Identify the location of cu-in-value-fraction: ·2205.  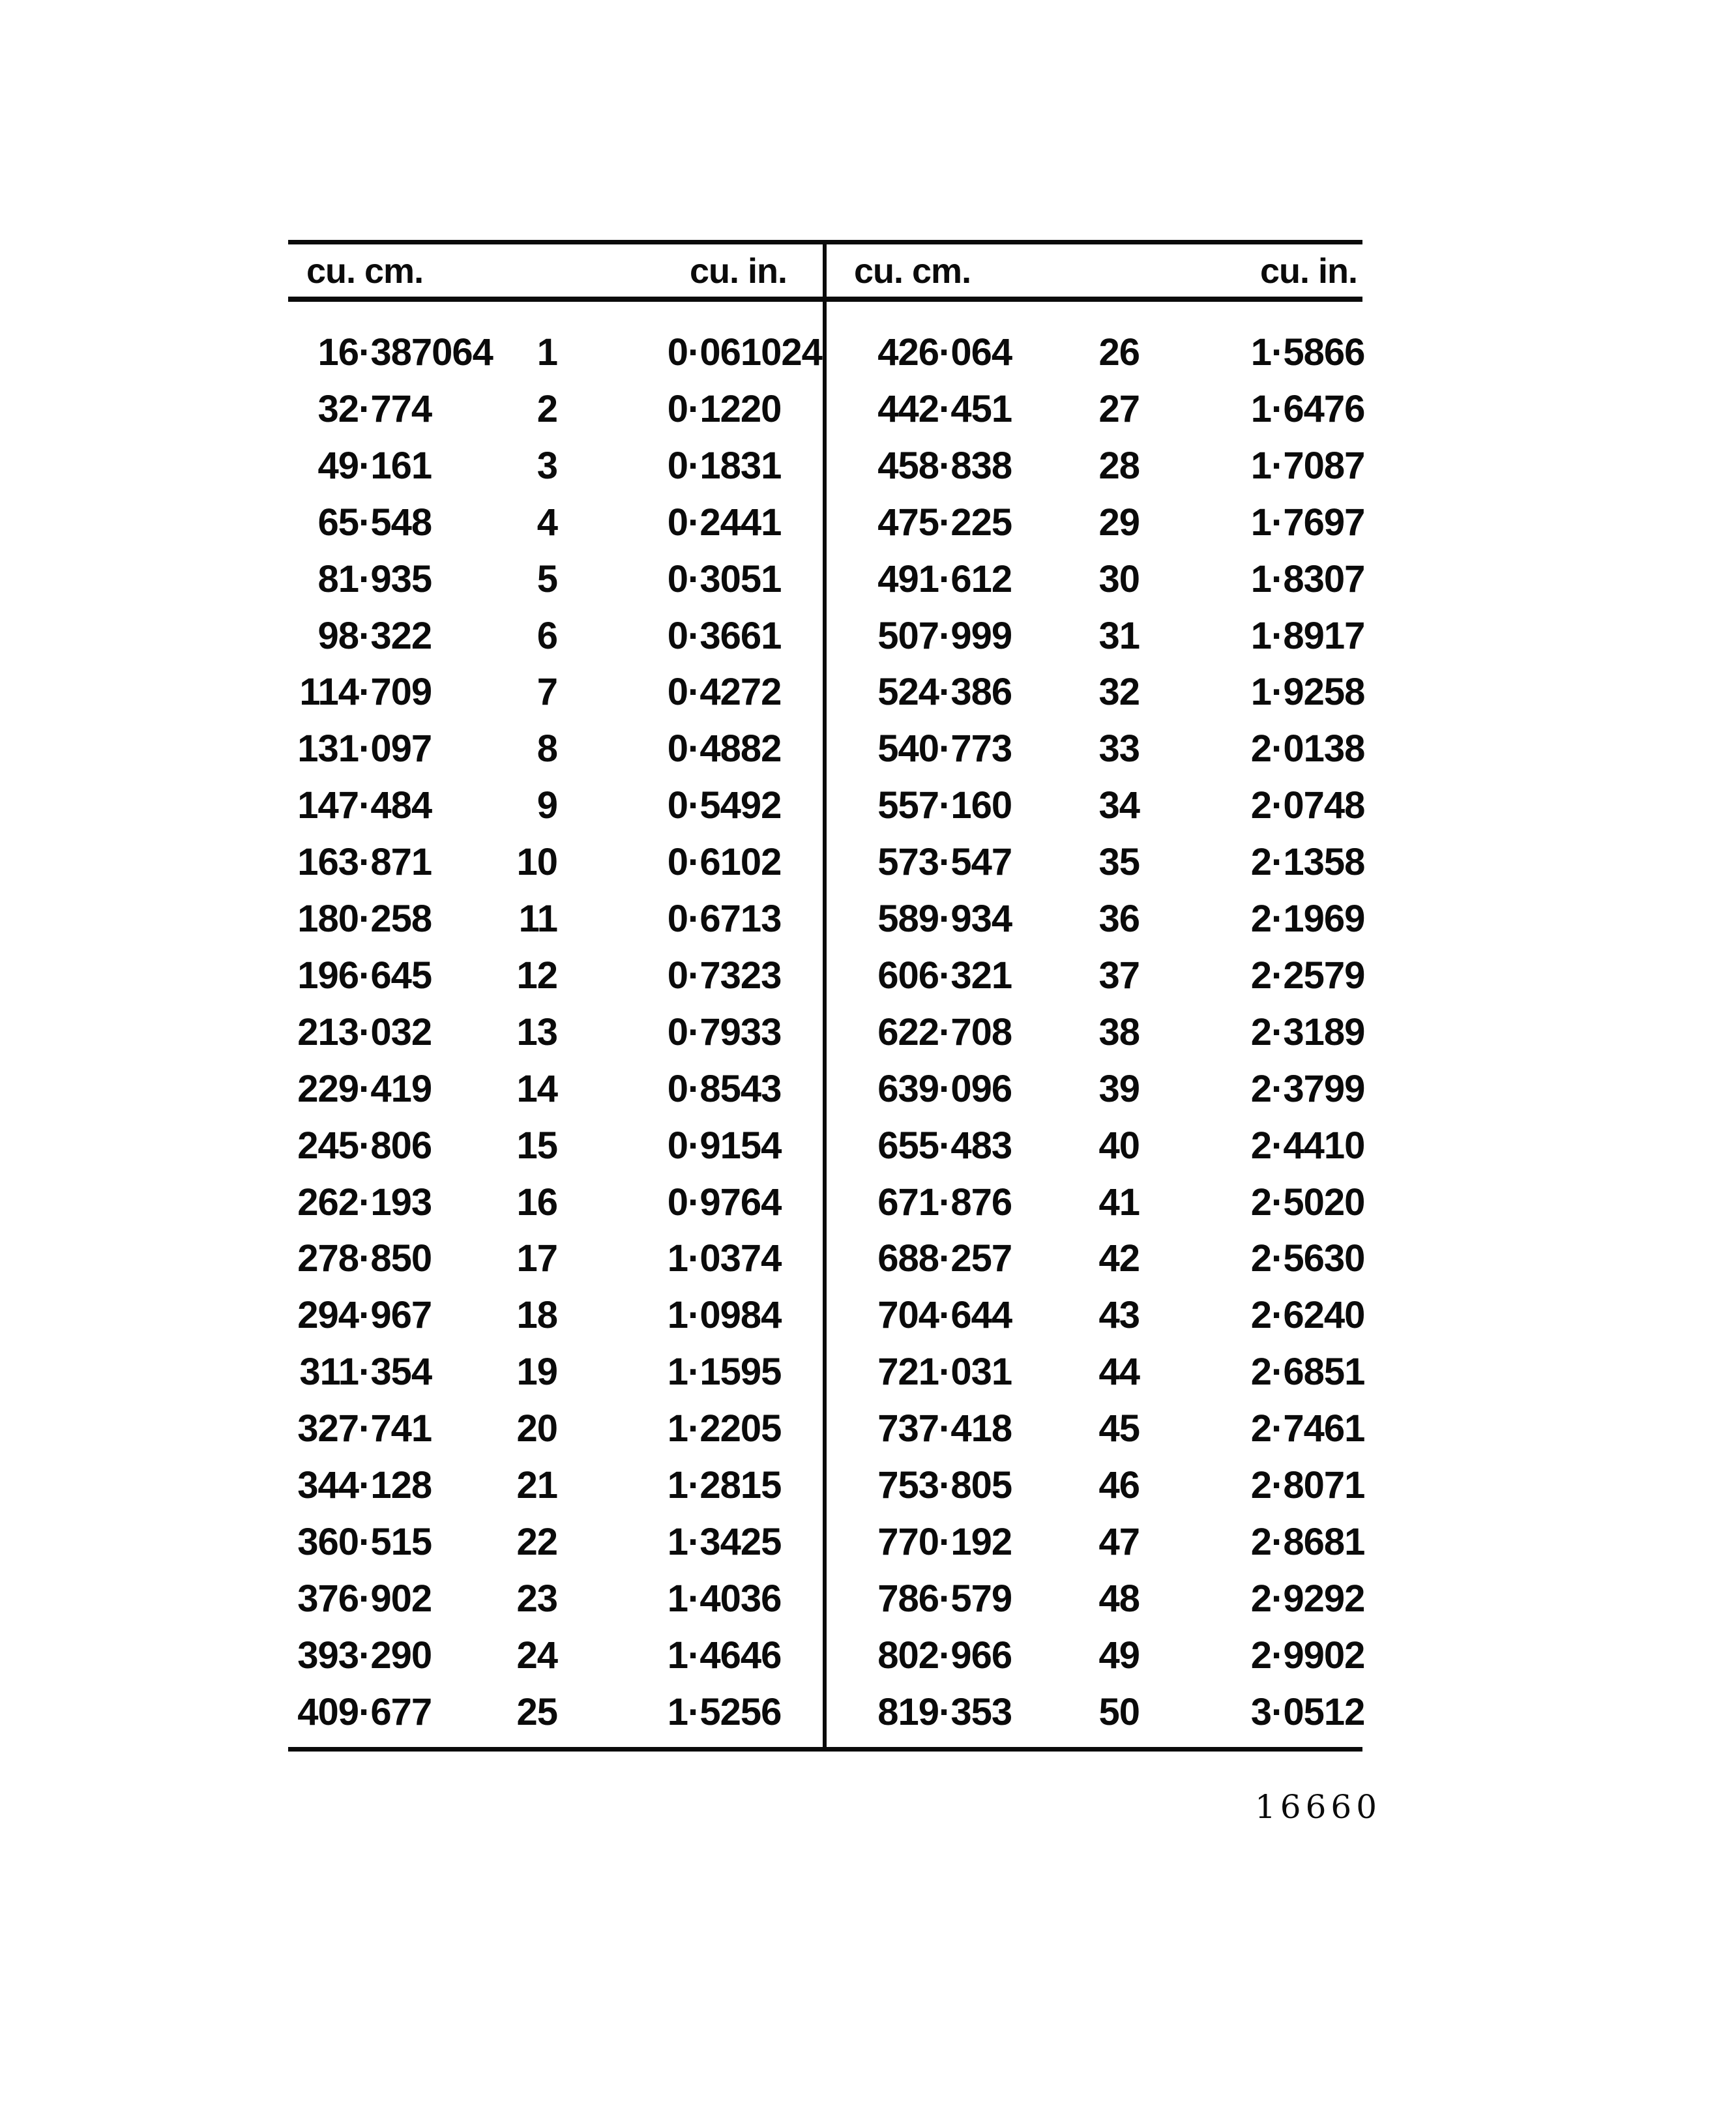
(735, 1428).